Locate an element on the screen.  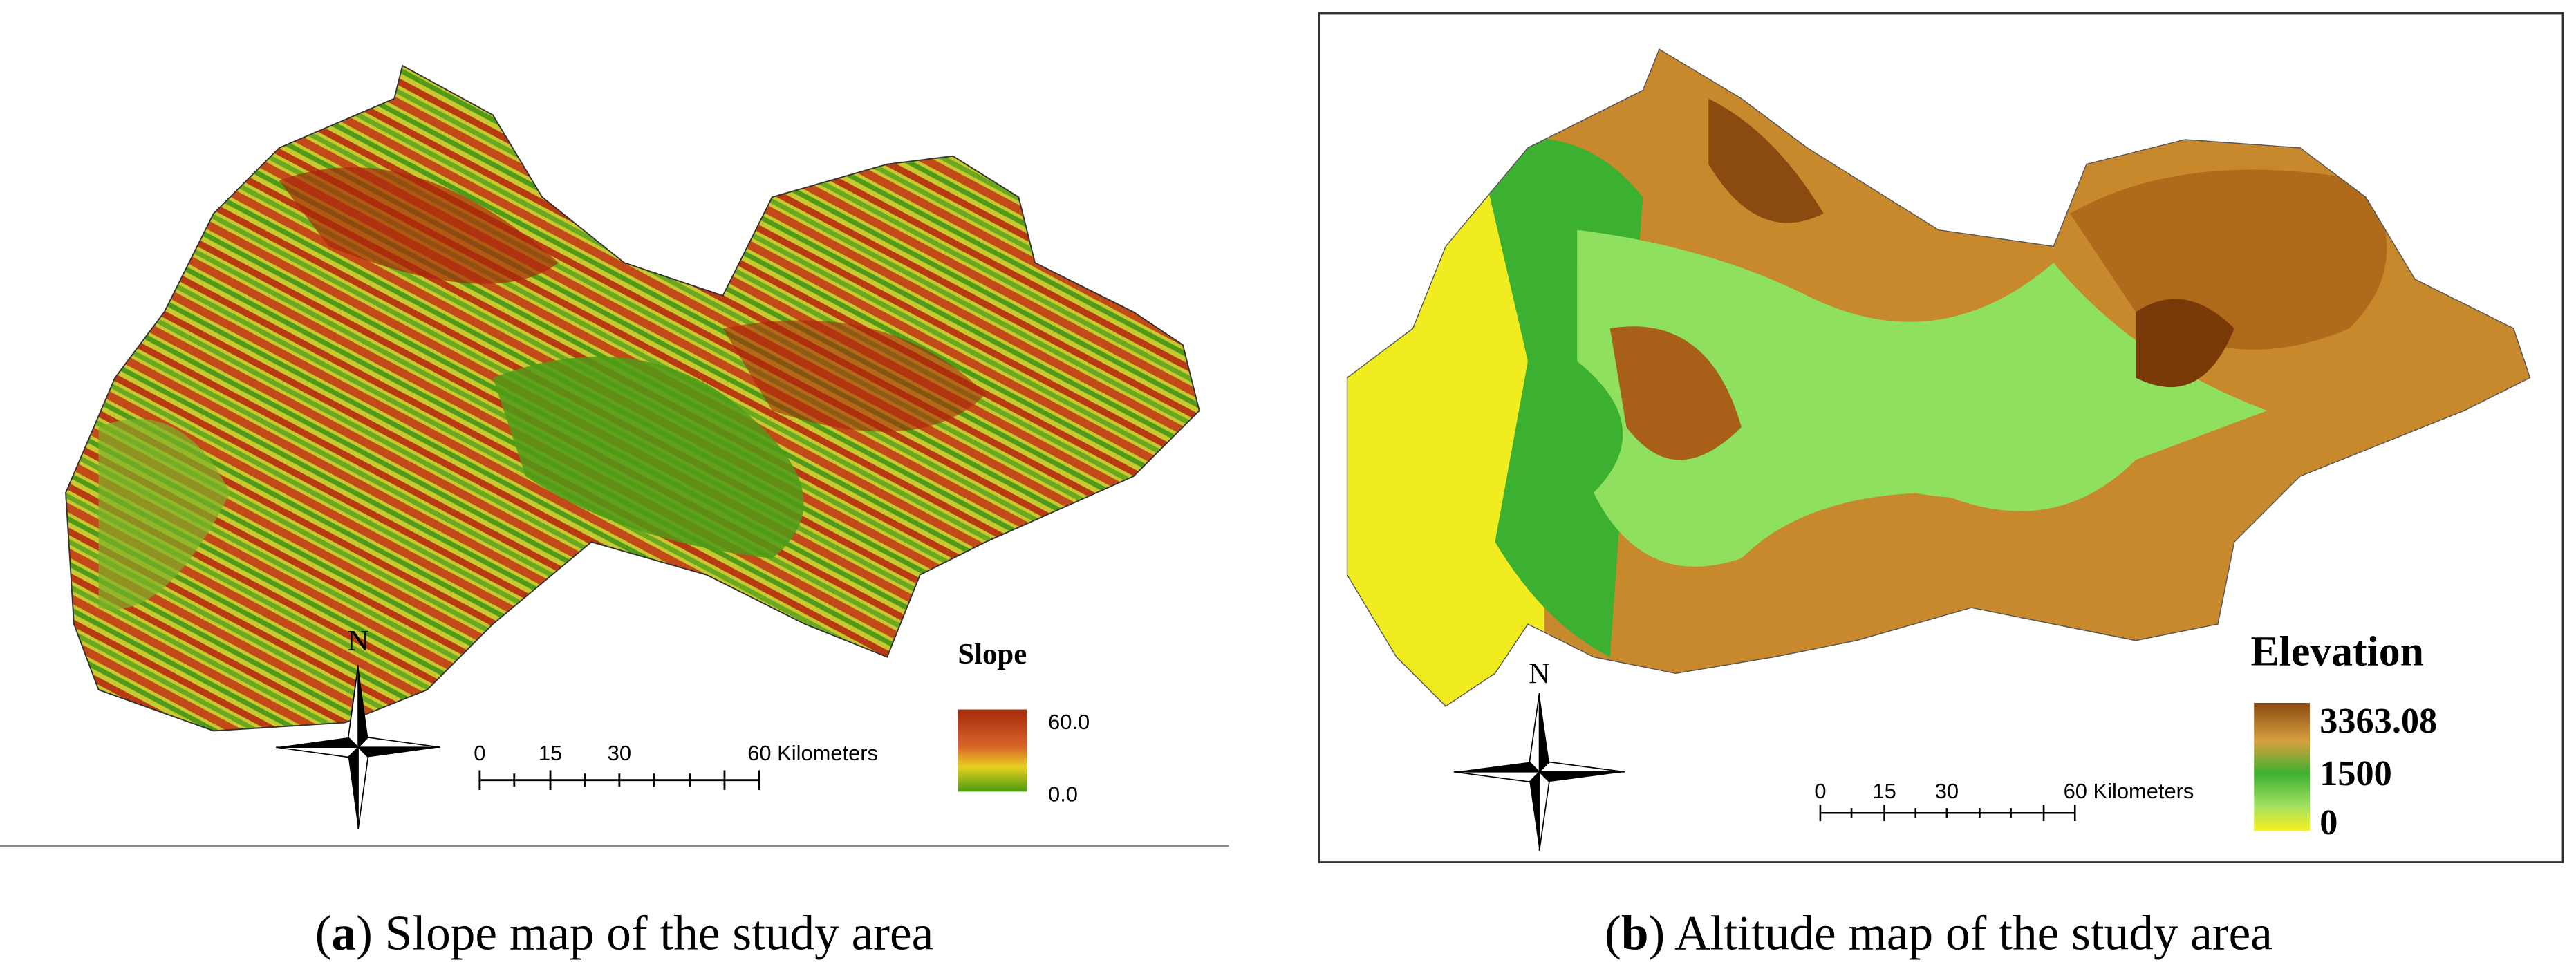
legend-title: Elevation is located at coordinates (2337, 651).